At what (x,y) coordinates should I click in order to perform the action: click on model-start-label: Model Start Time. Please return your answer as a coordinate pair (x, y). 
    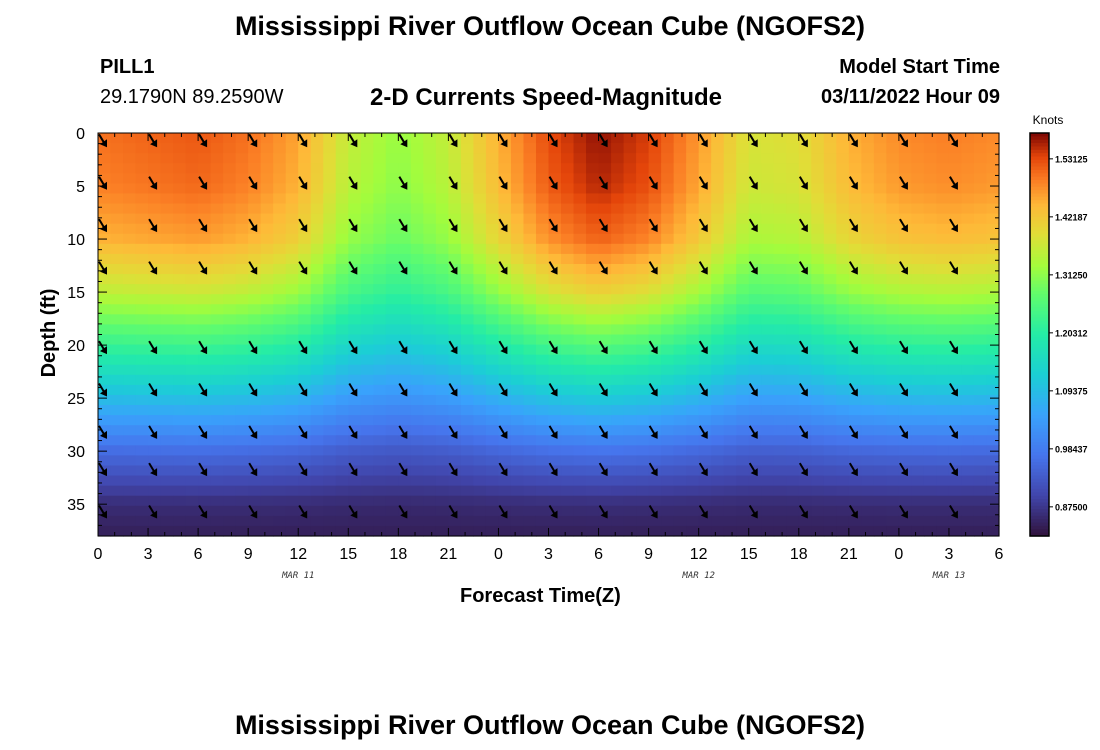
    Looking at the image, I should click on (919, 67).